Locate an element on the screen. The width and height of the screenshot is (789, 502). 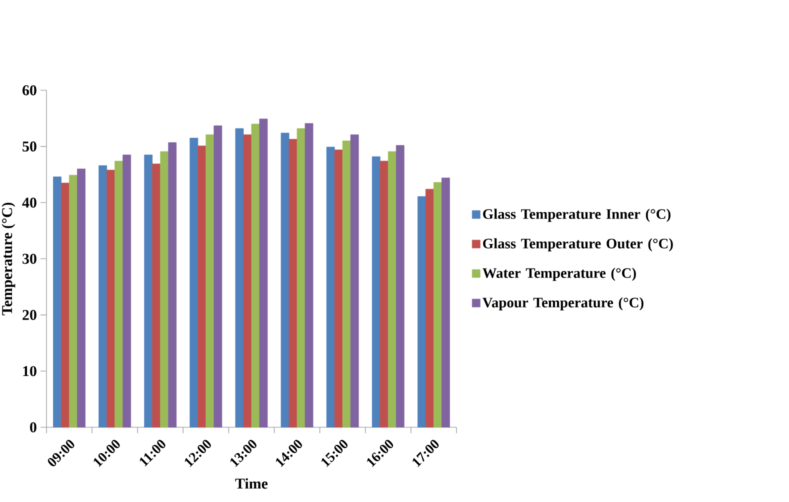
y-tick-label: 0 is located at coordinates (33, 427).